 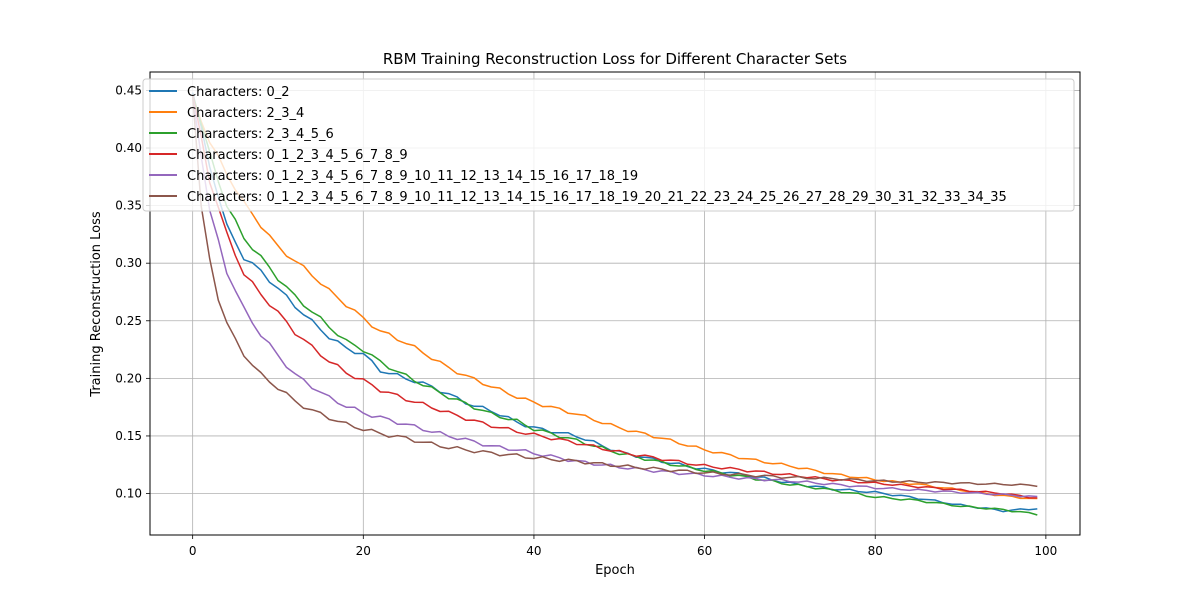 I want to click on legend-label: Characters: 0_2, so click(x=238, y=92).